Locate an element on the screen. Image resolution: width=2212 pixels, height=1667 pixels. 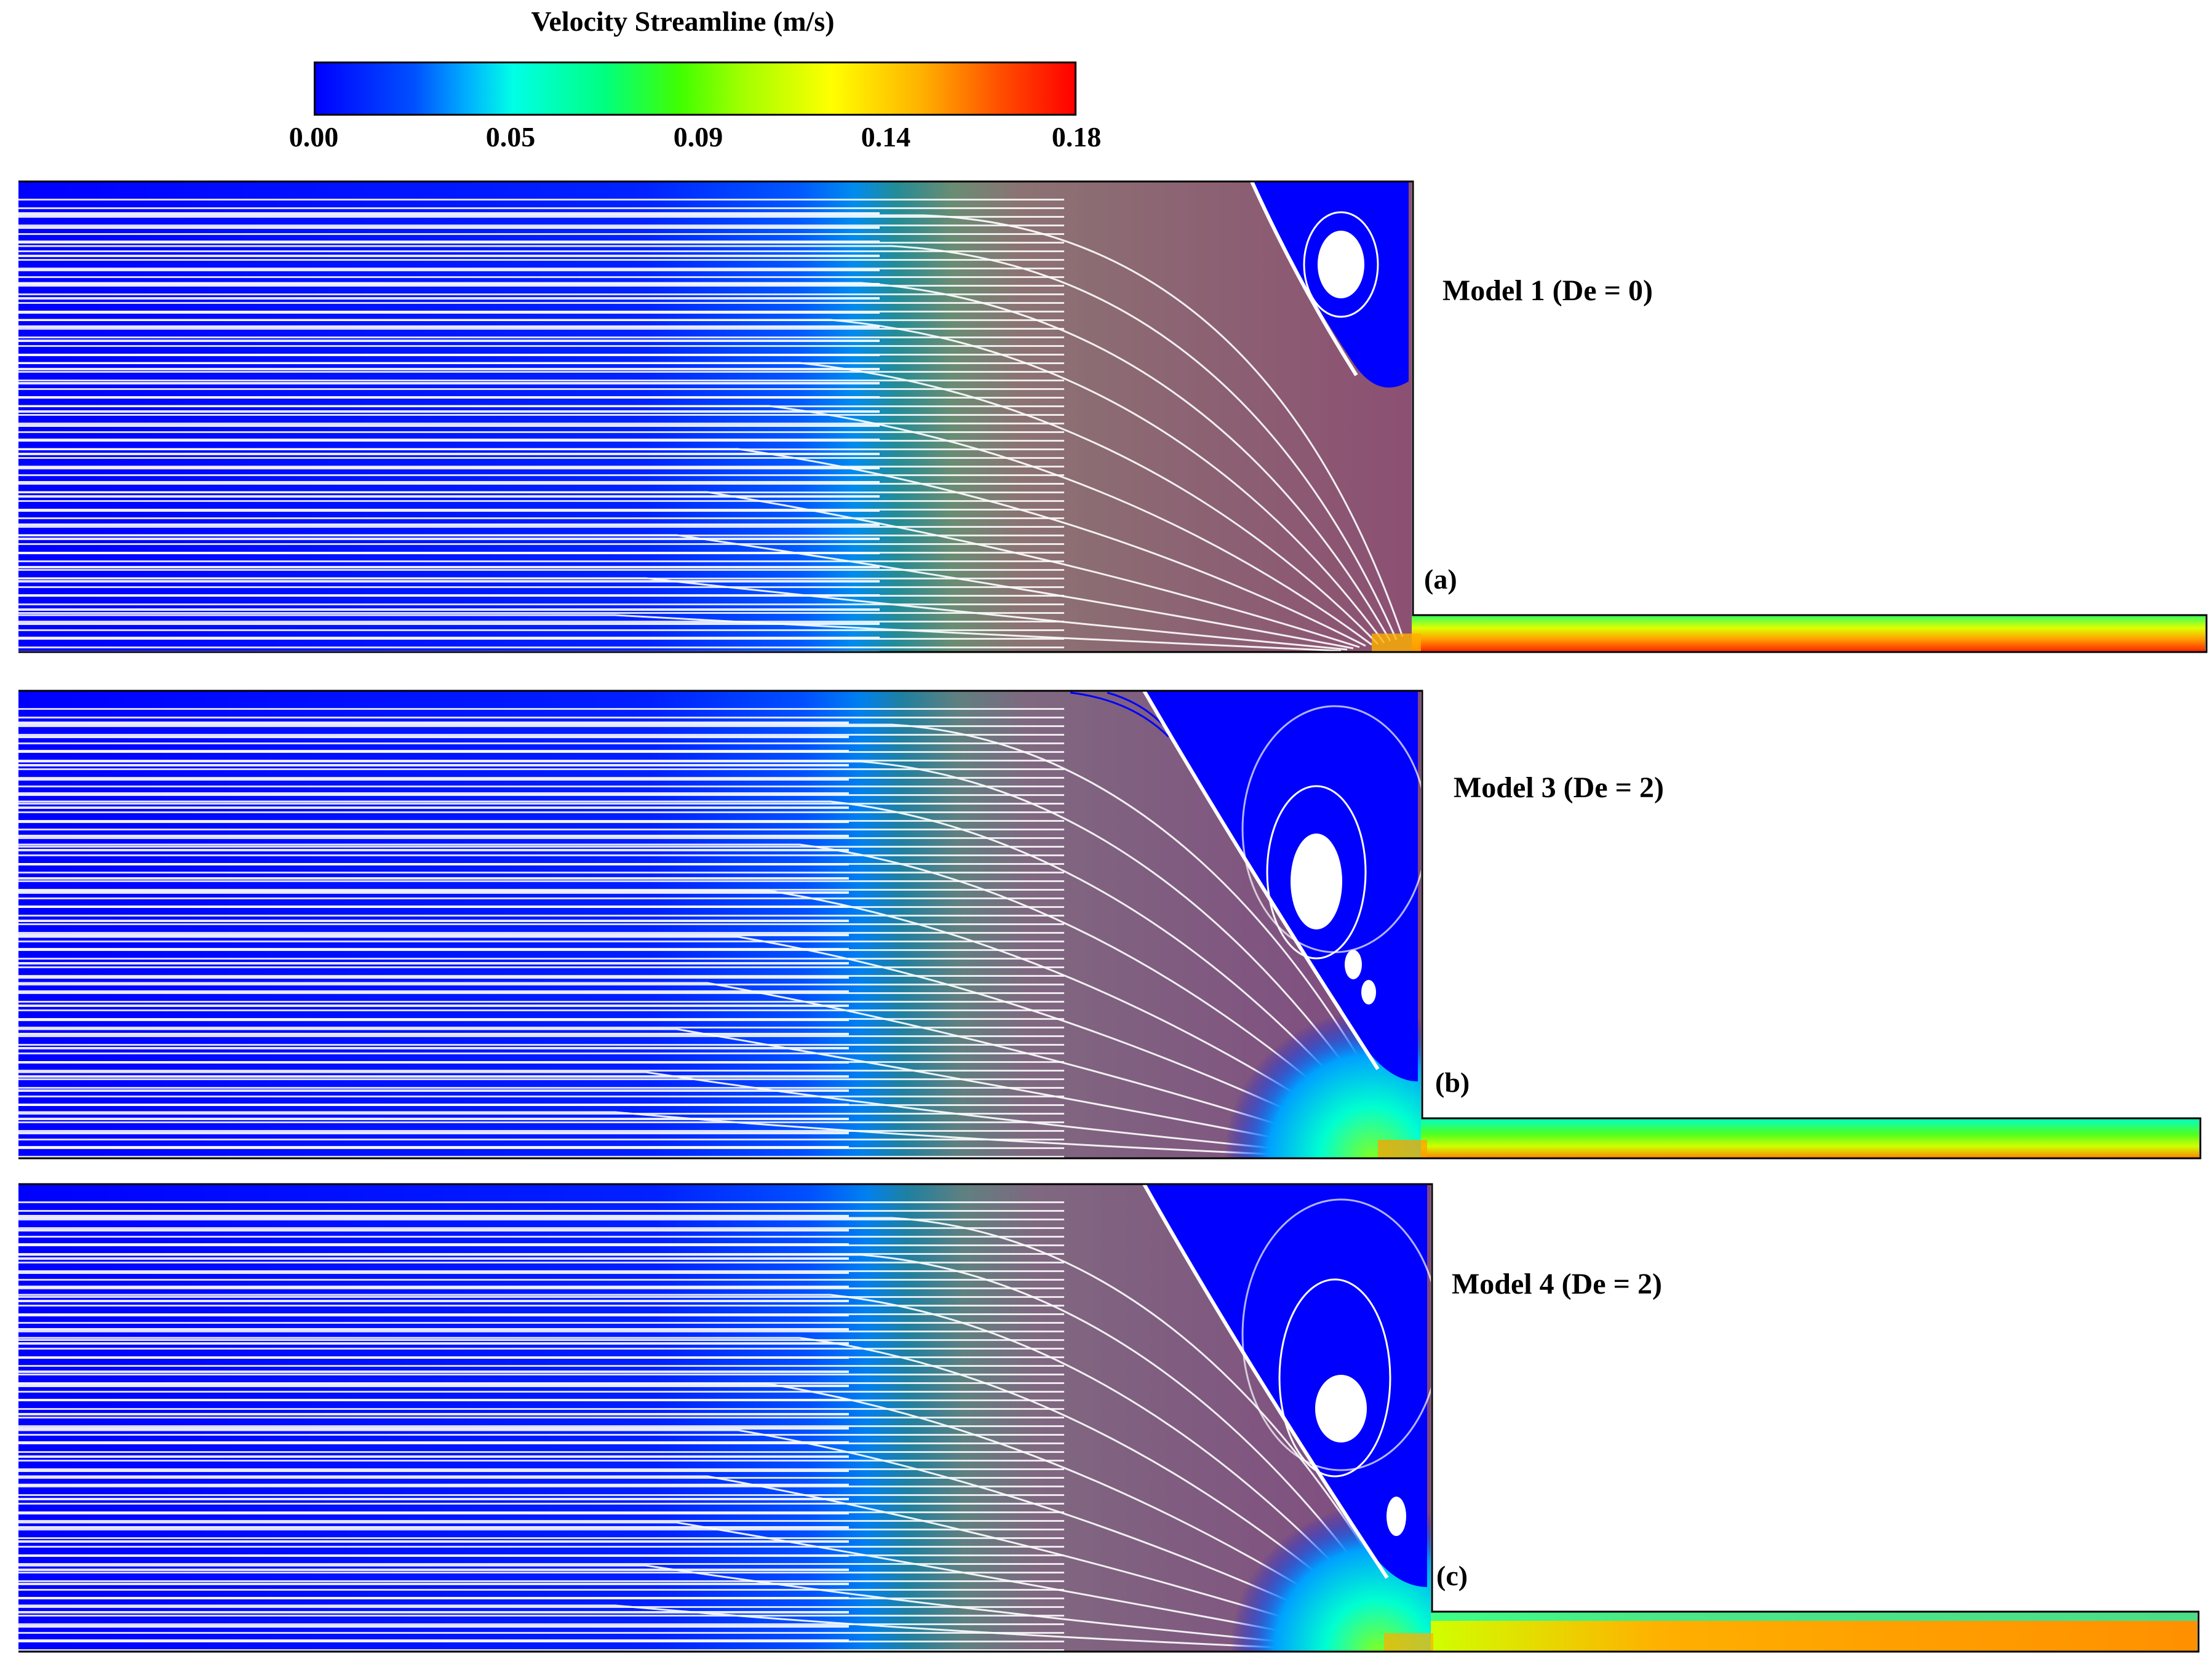
colorbar-tick: 0.18 is located at coordinates (1076, 137).